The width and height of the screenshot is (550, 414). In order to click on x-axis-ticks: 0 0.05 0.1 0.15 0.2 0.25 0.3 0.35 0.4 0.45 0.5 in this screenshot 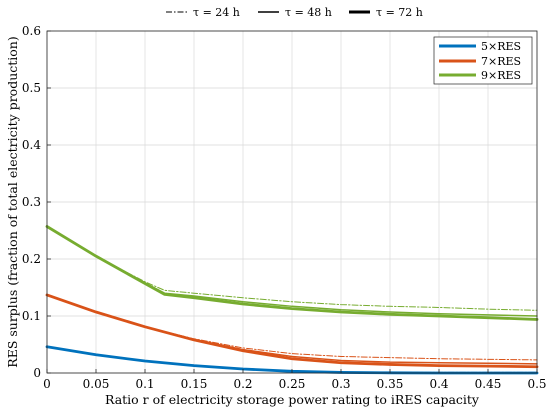, I will do `click(295, 380)`.